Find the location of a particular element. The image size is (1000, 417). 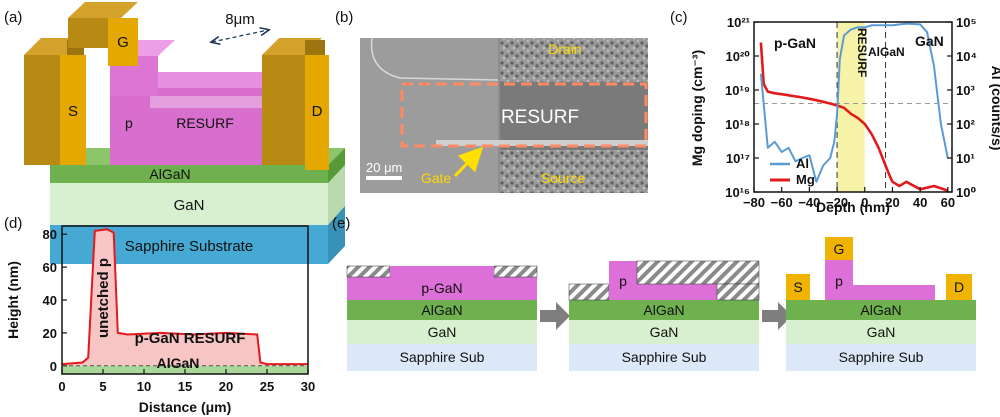

resurf-box is located at coordinates (524, 115).